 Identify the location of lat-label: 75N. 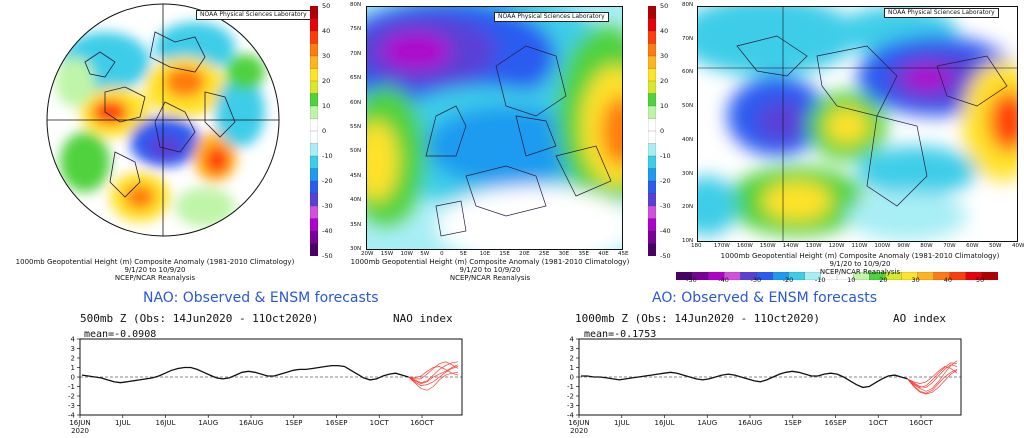
(356, 29).